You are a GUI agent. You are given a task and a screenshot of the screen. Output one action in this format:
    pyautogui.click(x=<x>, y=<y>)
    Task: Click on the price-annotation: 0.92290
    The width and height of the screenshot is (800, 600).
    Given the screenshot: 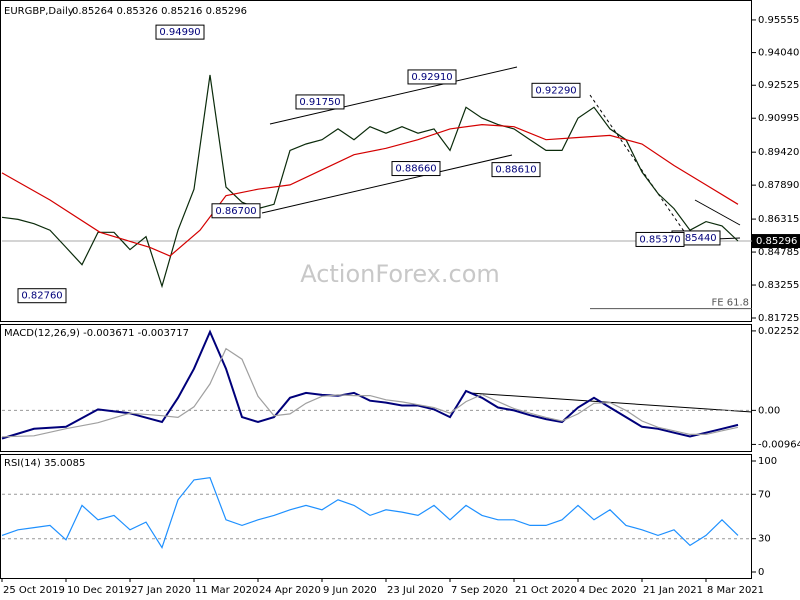 What is the action you would take?
    pyautogui.click(x=555, y=90)
    